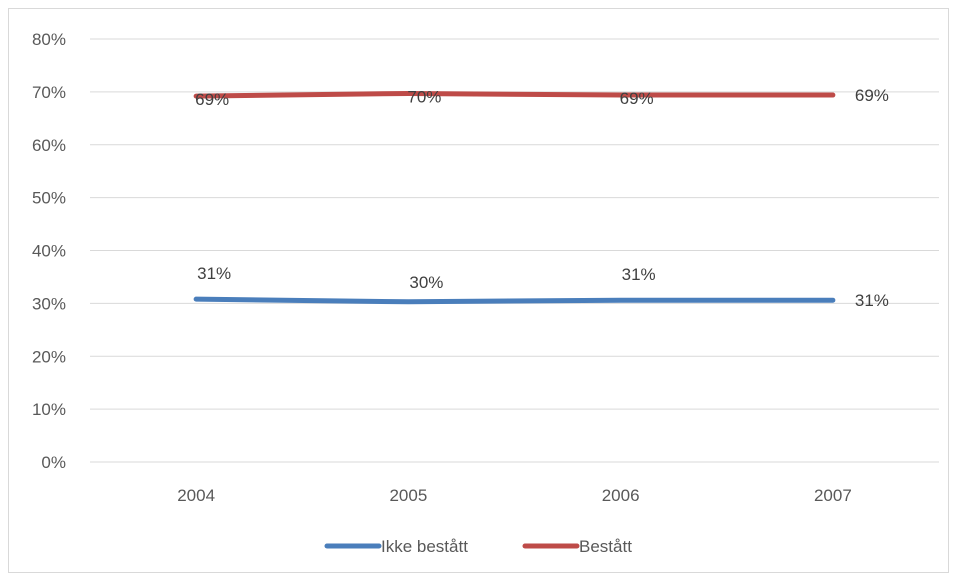 This screenshot has height=579, width=957. I want to click on x-tick-label: 2006, so click(621, 495).